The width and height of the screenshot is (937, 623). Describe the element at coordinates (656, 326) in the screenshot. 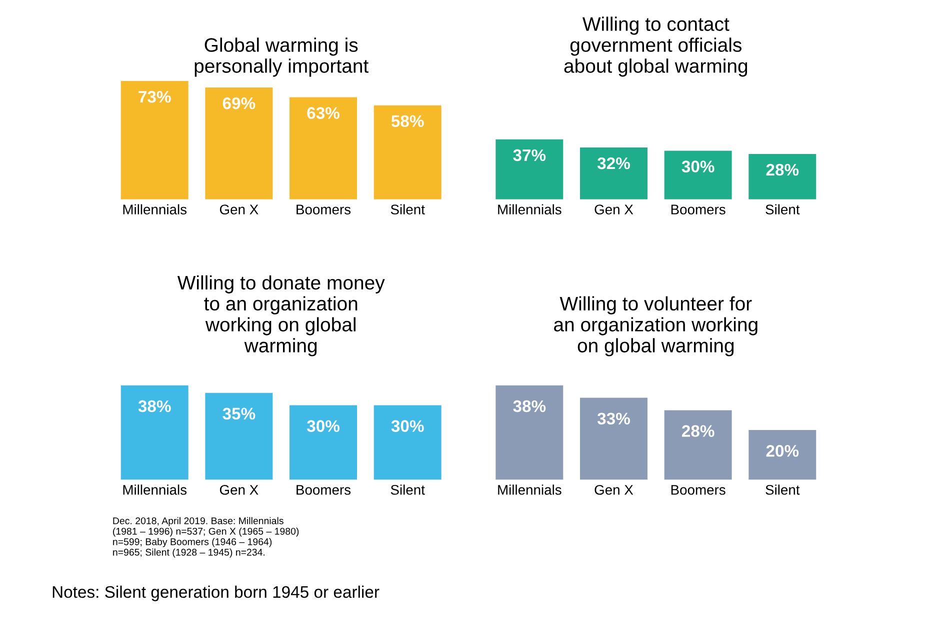

I see `chart-title: Willing to volunteer for an organization working on global warming` at that location.